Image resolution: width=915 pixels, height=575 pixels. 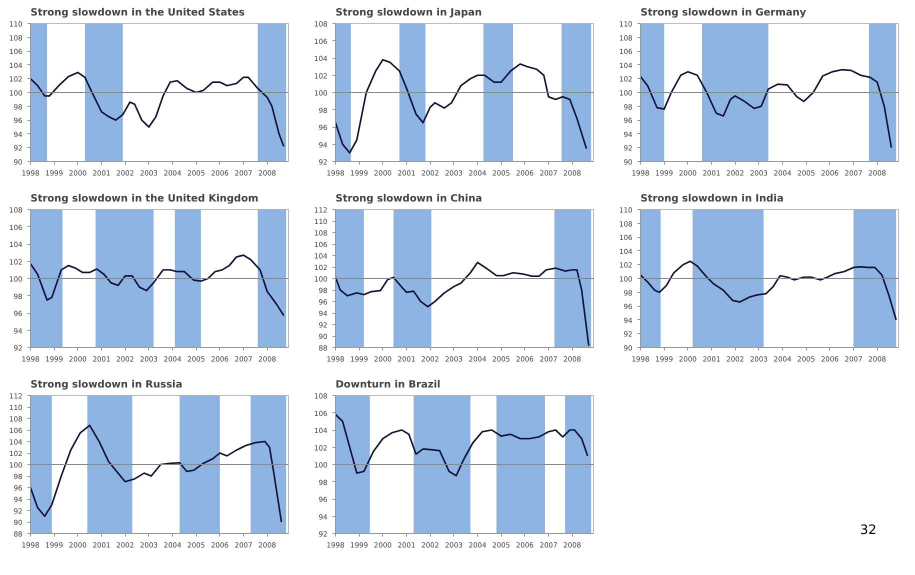 What do you see at coordinates (723, 13) in the screenshot?
I see `chart-title: Strong slowdown in Germany` at bounding box center [723, 13].